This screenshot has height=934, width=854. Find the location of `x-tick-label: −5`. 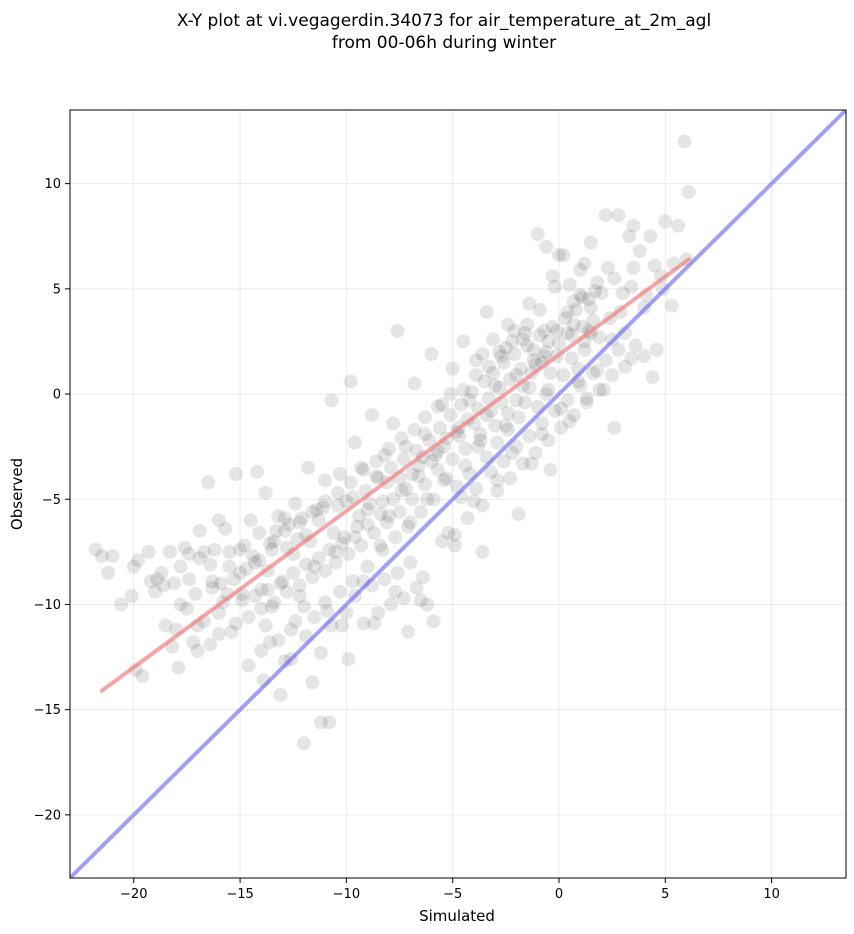

x-tick-label: −5 is located at coordinates (452, 894).